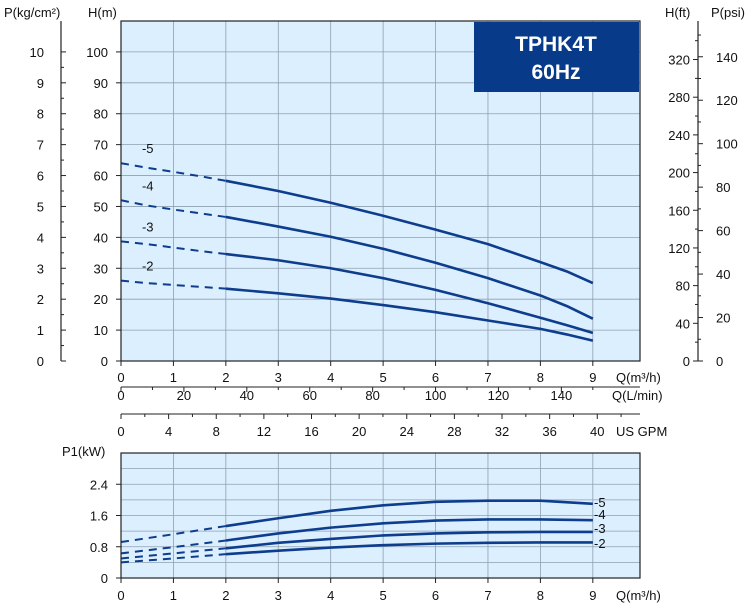  I want to click on head-curve-dashed--4, so click(173, 208).